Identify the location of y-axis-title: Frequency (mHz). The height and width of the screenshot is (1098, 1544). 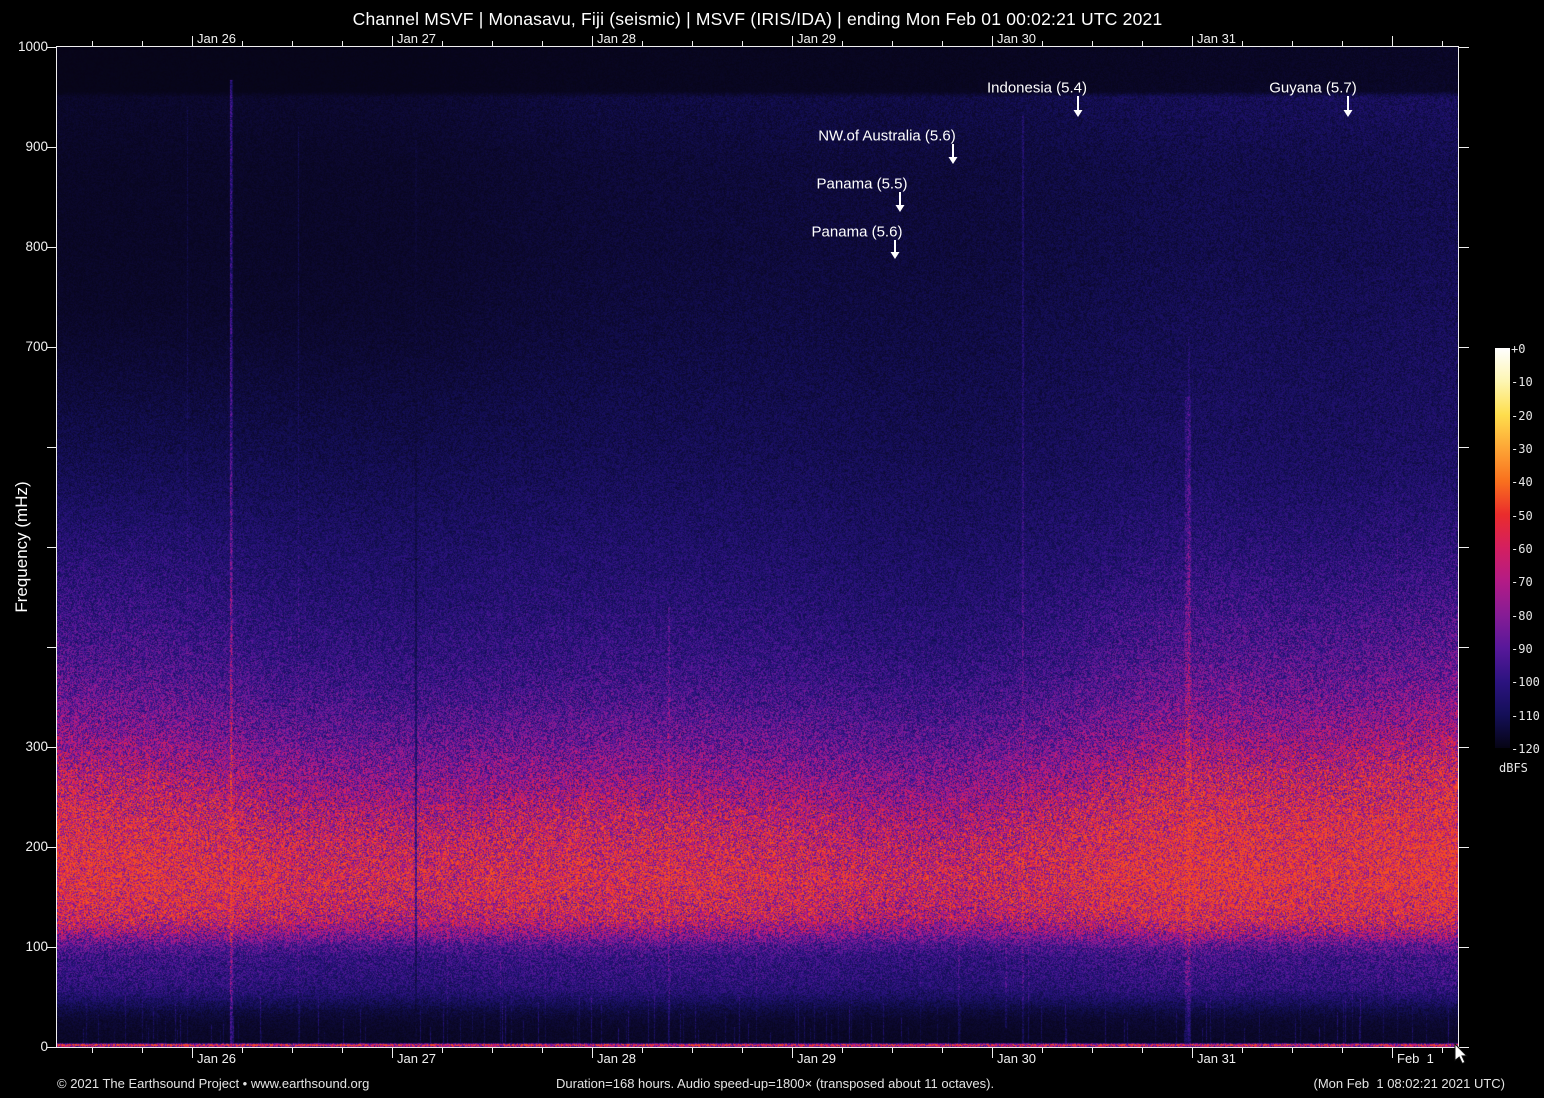
(21, 547).